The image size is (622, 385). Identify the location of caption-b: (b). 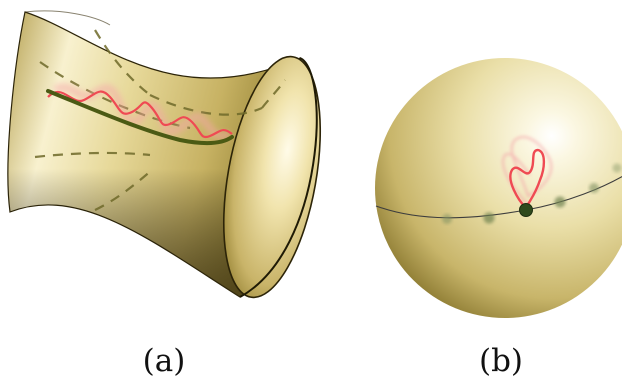
(501, 361).